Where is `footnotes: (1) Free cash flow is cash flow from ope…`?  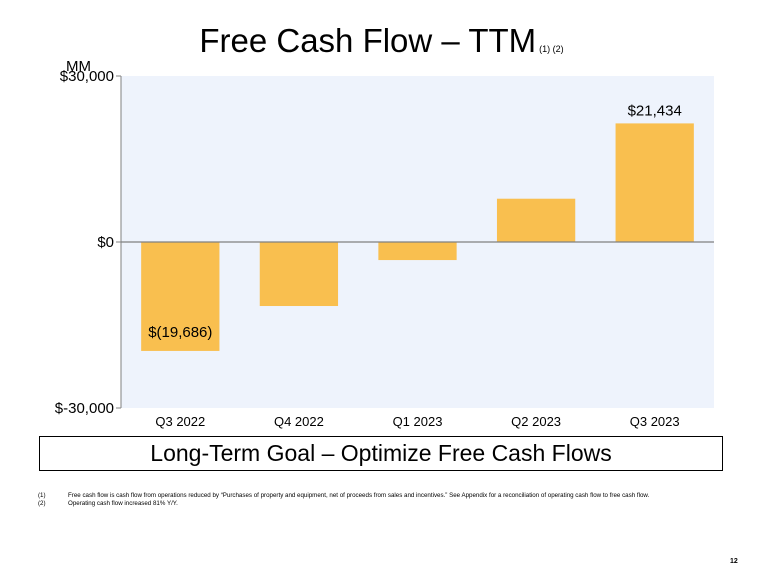 footnotes: (1) Free cash flow is cash flow from ope… is located at coordinates (388, 500).